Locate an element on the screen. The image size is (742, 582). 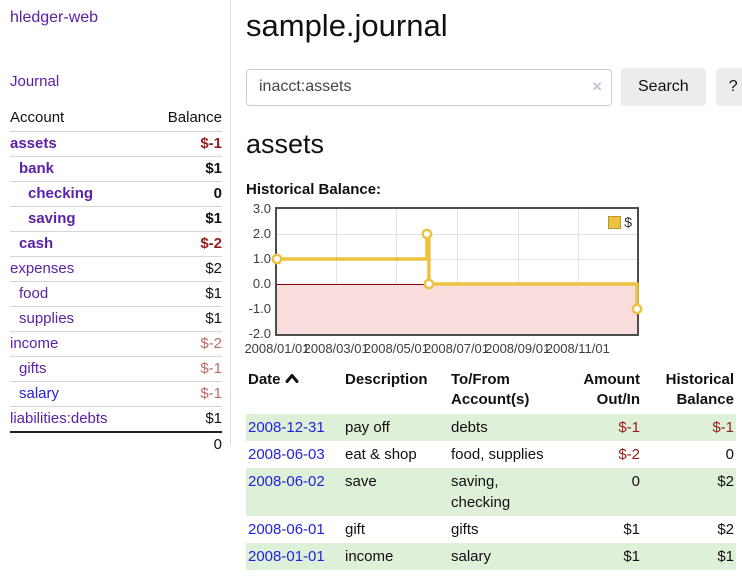
y-axis-tick-label: 1.0 is located at coordinates (261, 258).